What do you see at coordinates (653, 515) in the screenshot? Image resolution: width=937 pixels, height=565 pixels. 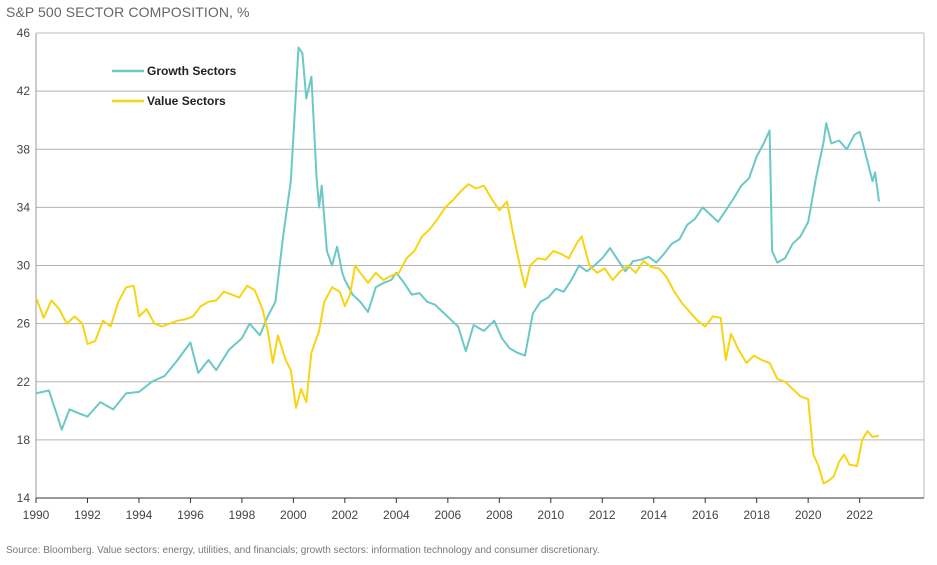 I see `x-tick-label: 2014` at bounding box center [653, 515].